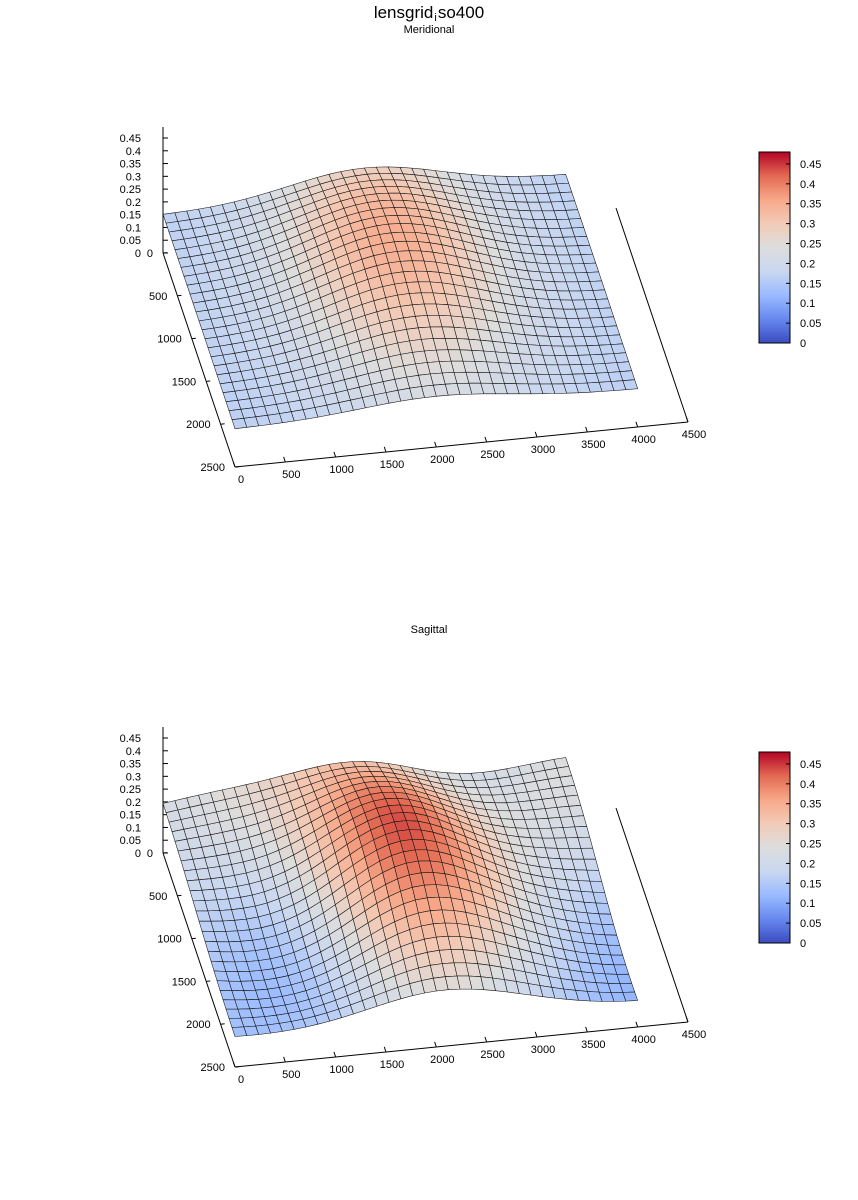  What do you see at coordinates (810, 765) in the screenshot?
I see `colorbar-tick-label: 0.45` at bounding box center [810, 765].